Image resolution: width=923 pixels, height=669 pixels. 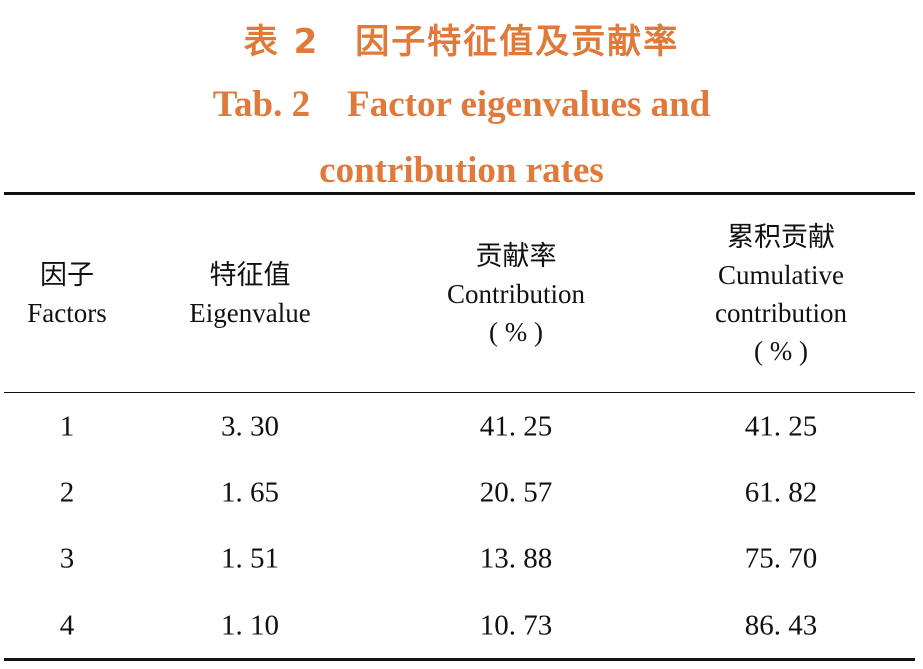 I want to click on header-cell: 贡献率 Contribution ( % ), so click(x=516, y=294).